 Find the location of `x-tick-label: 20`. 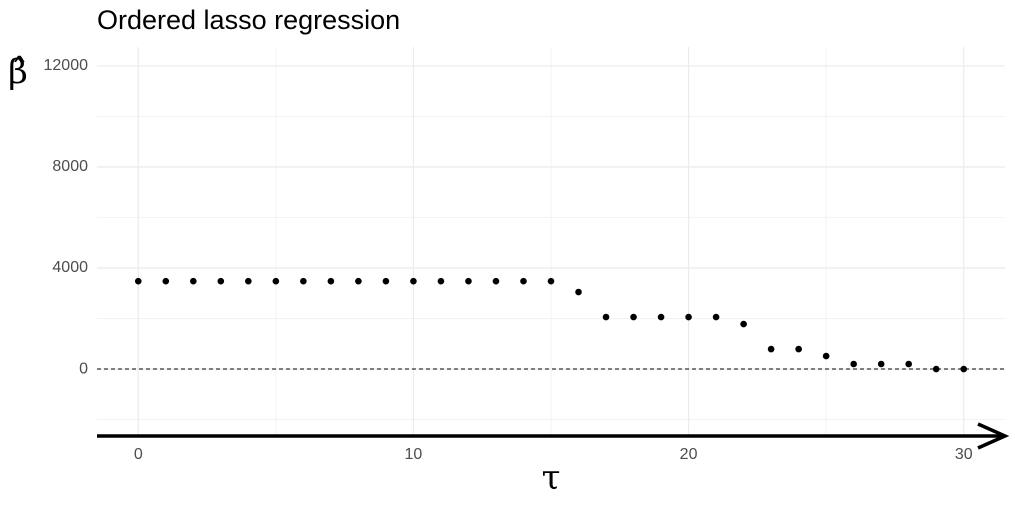

x-tick-label: 20 is located at coordinates (689, 454).